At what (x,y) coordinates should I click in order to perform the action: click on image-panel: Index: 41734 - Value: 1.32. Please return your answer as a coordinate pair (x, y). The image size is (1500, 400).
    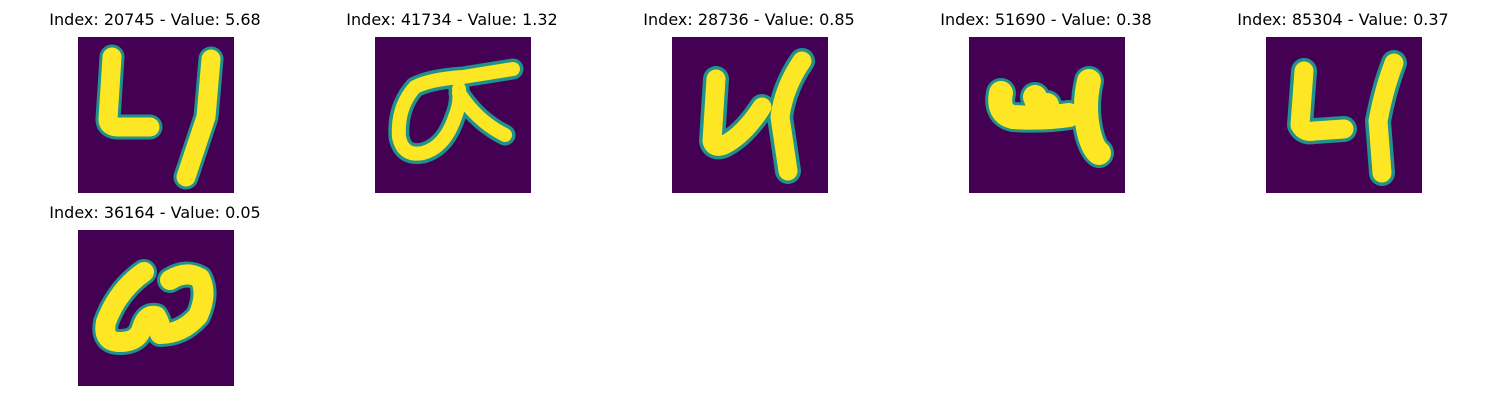
    Looking at the image, I should click on (447, 105).